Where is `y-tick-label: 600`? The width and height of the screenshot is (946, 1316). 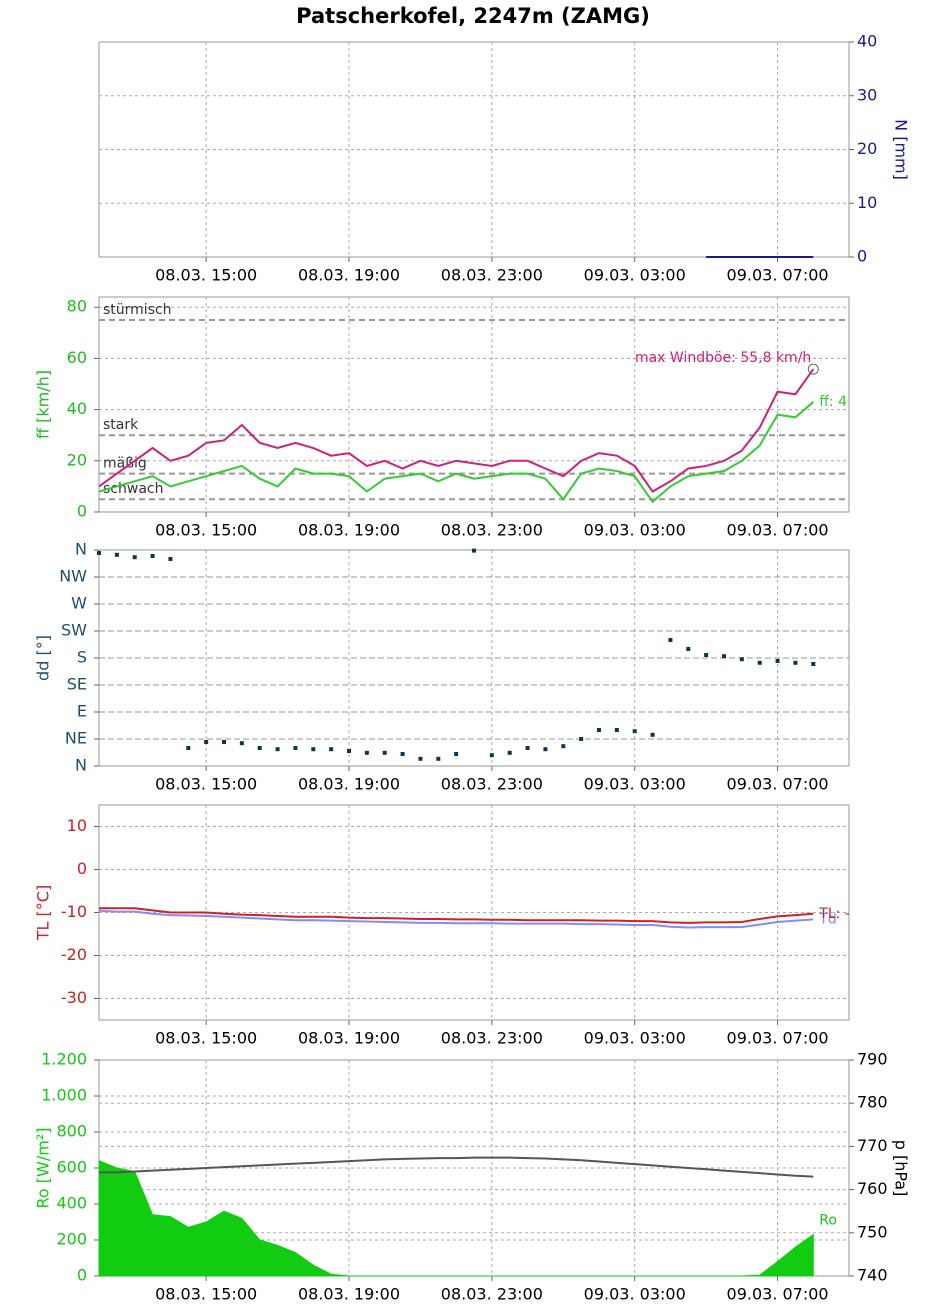
y-tick-label: 600 is located at coordinates (71, 1167).